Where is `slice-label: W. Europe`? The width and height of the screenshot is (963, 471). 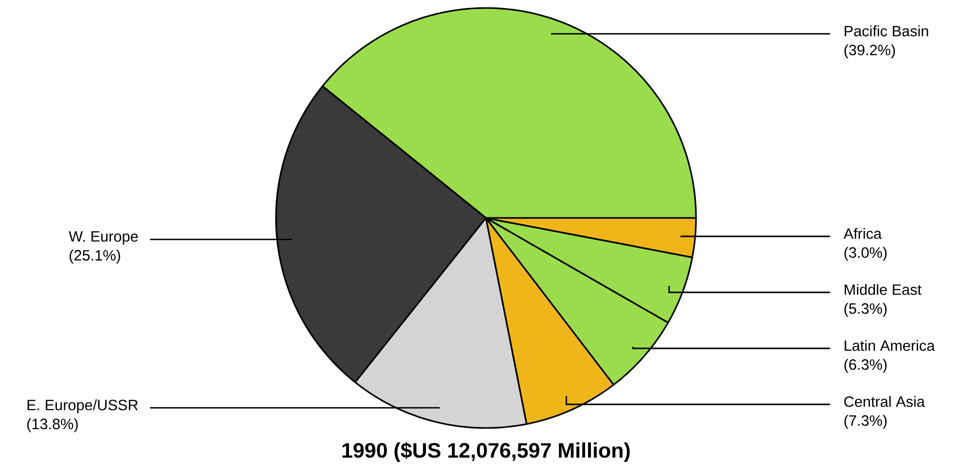 slice-label: W. Europe is located at coordinates (103, 238).